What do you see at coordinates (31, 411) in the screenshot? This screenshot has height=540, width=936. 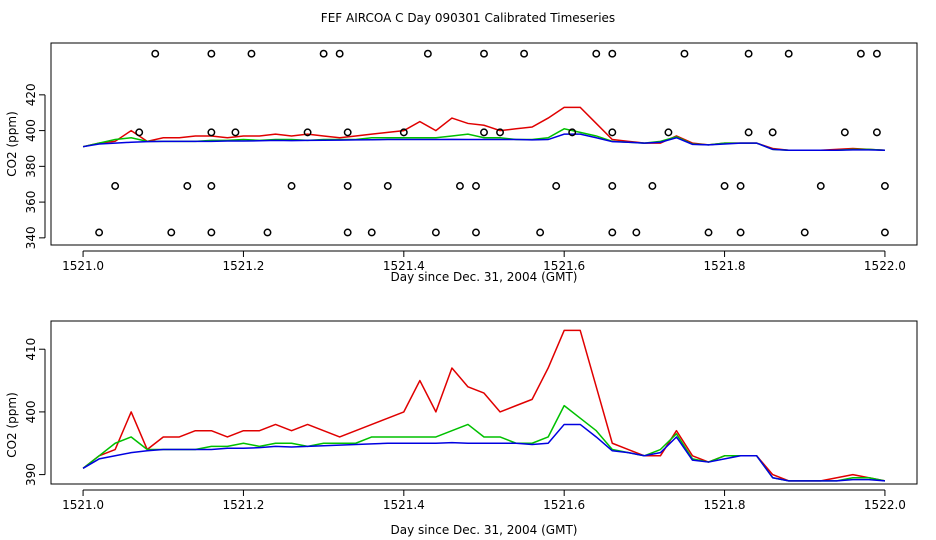 I see `bottom-y-tick-label: 400` at bounding box center [31, 411].